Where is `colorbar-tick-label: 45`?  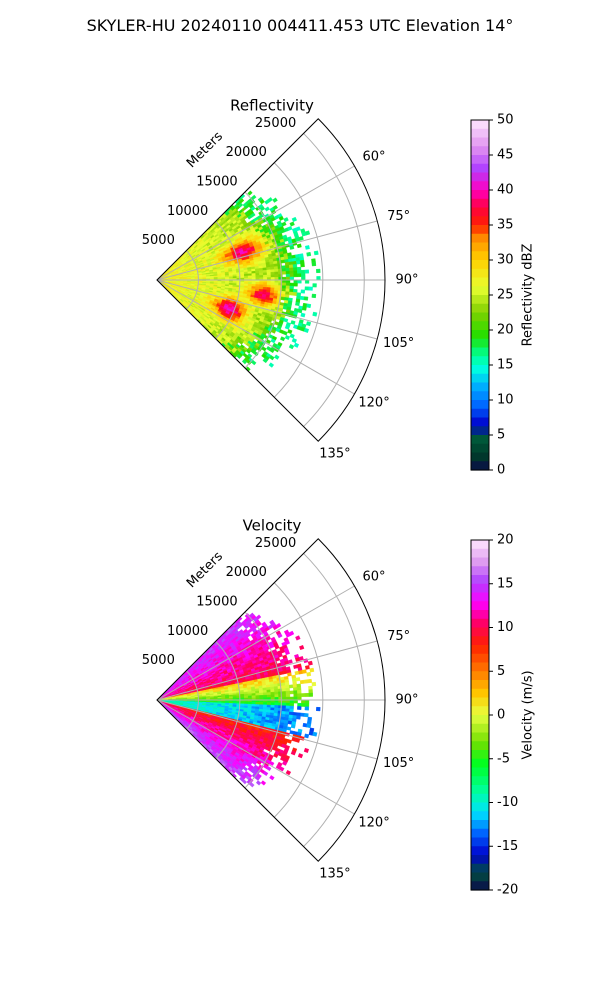
colorbar-tick-label: 45 is located at coordinates (505, 155).